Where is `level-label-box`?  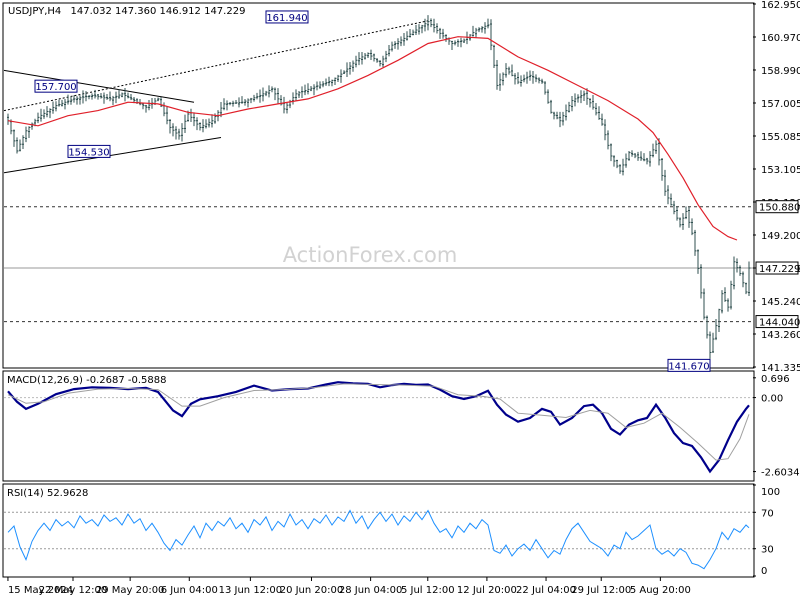 level-label-box is located at coordinates (689, 365).